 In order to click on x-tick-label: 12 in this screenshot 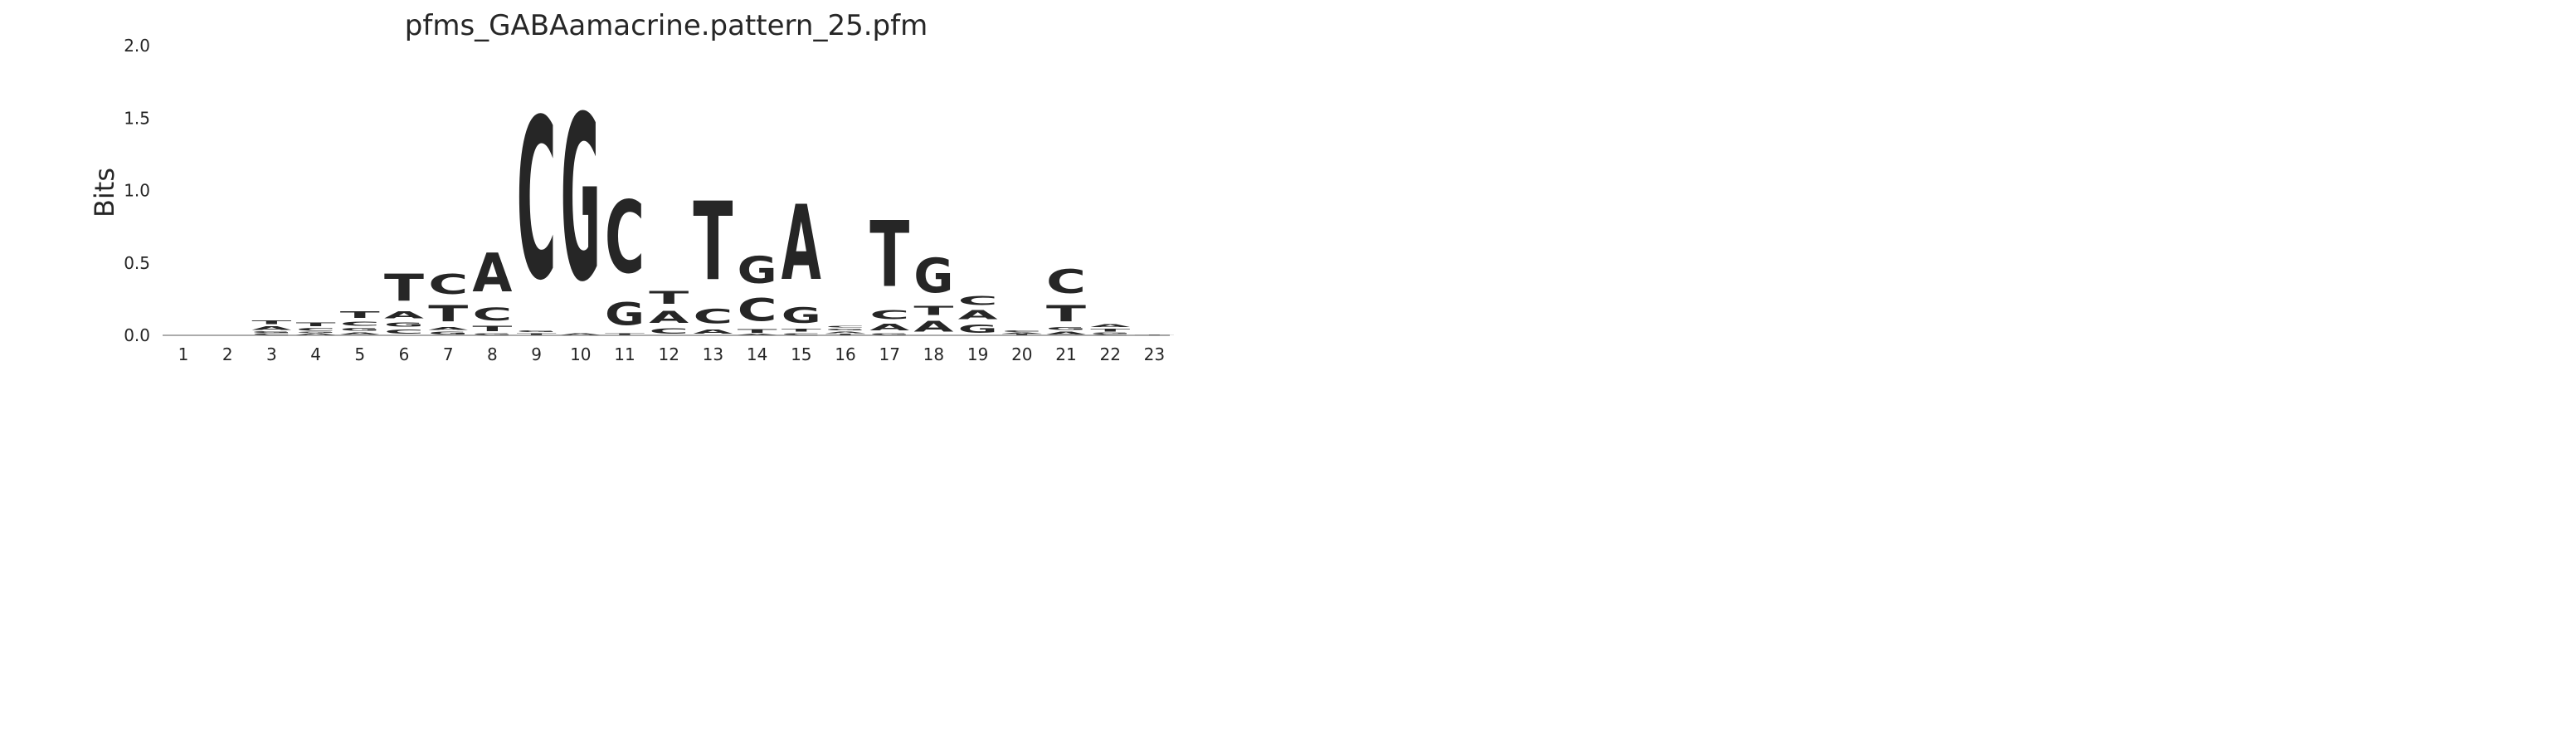, I will do `click(668, 354)`.